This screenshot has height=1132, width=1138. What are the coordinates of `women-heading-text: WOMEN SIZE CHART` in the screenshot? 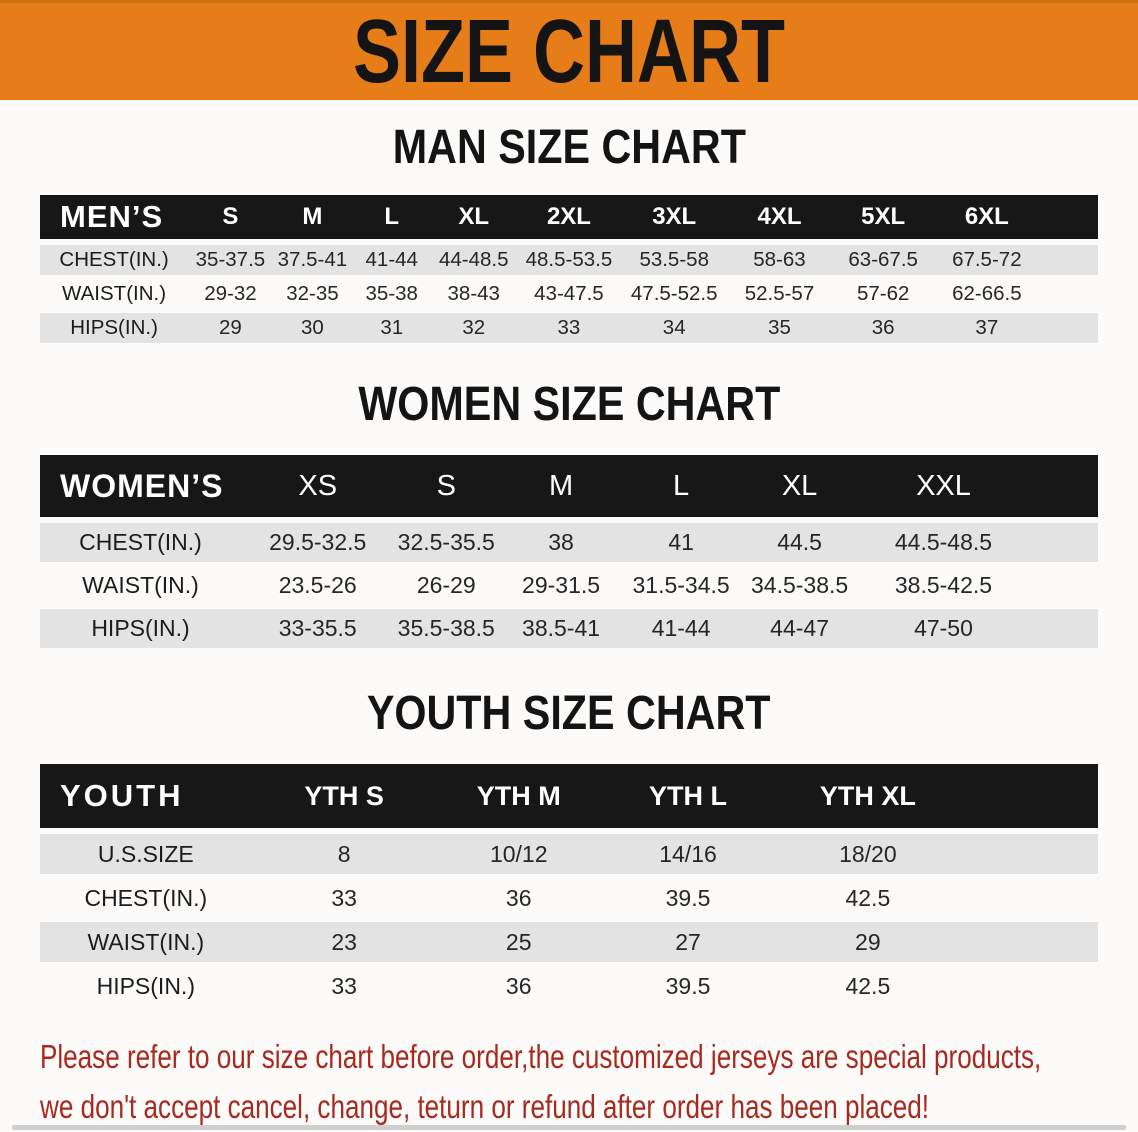 It's located at (569, 404).